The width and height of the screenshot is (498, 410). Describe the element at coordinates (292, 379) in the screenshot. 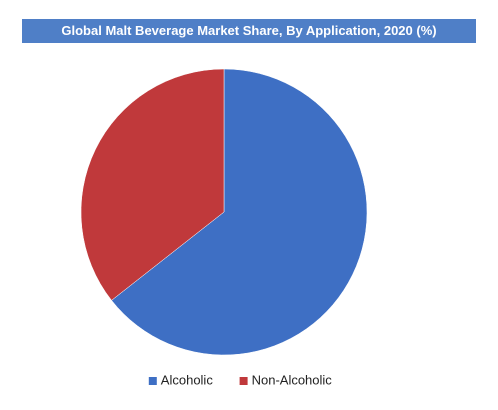

I see `legend-label: Non-Alcoholic` at that location.